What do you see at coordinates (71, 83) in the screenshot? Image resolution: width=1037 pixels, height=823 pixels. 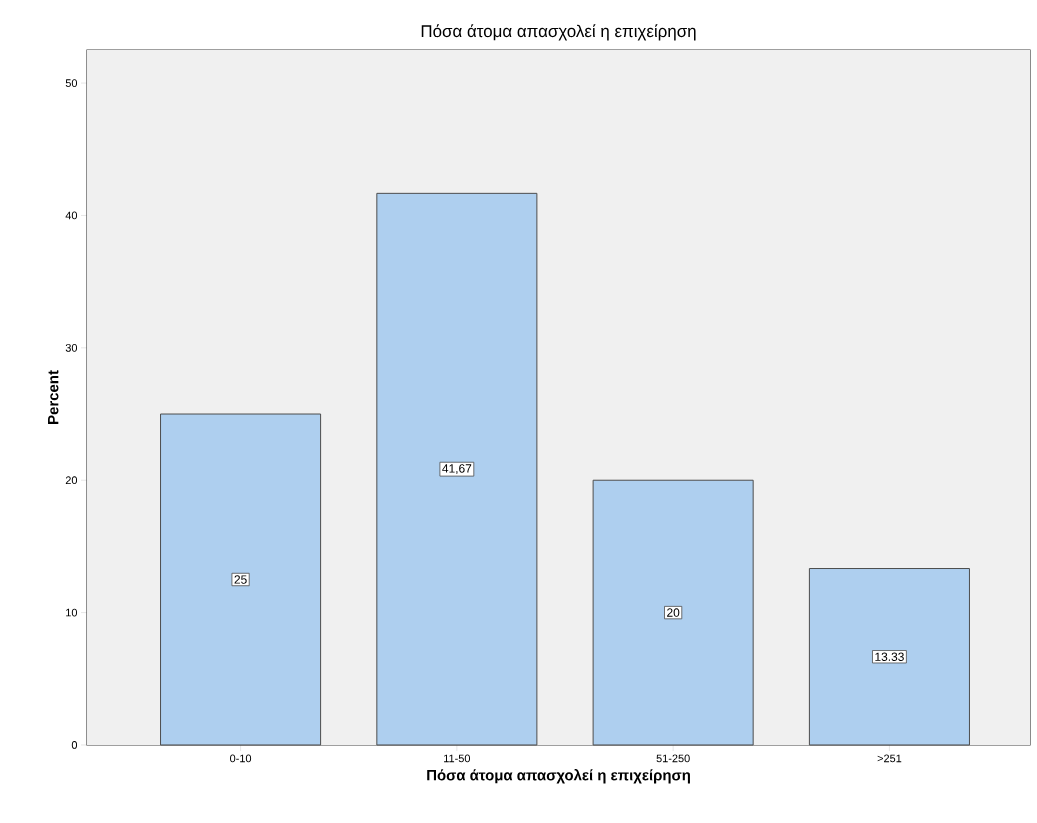 I see `y-tick-label: 50` at bounding box center [71, 83].